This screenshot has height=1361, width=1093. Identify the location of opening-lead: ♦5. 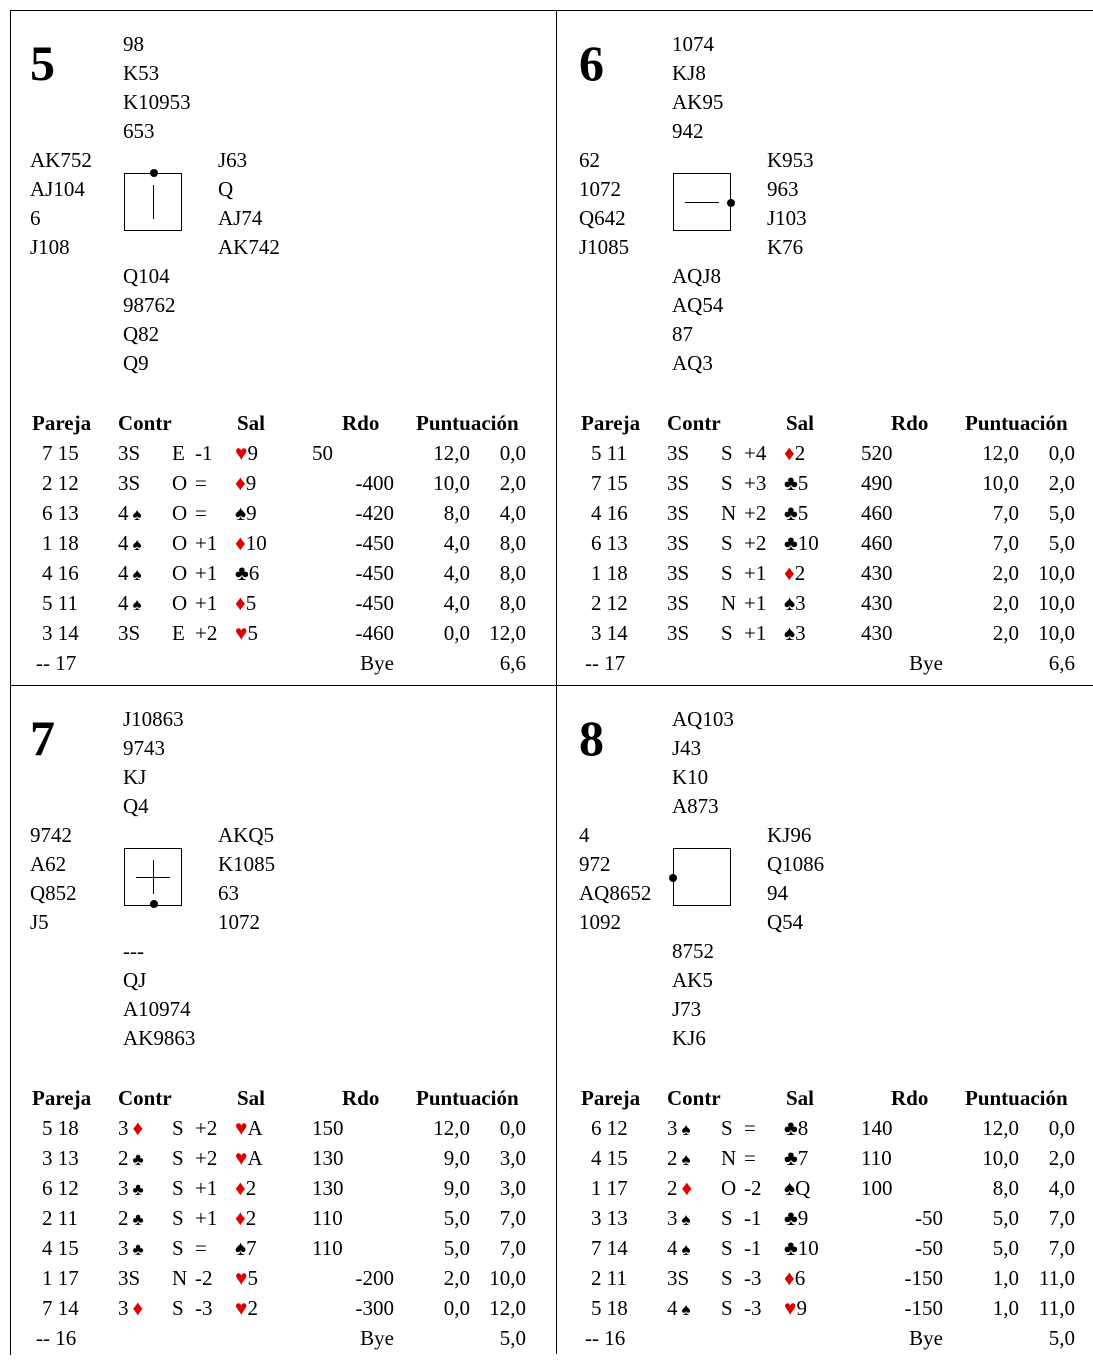
(245, 603).